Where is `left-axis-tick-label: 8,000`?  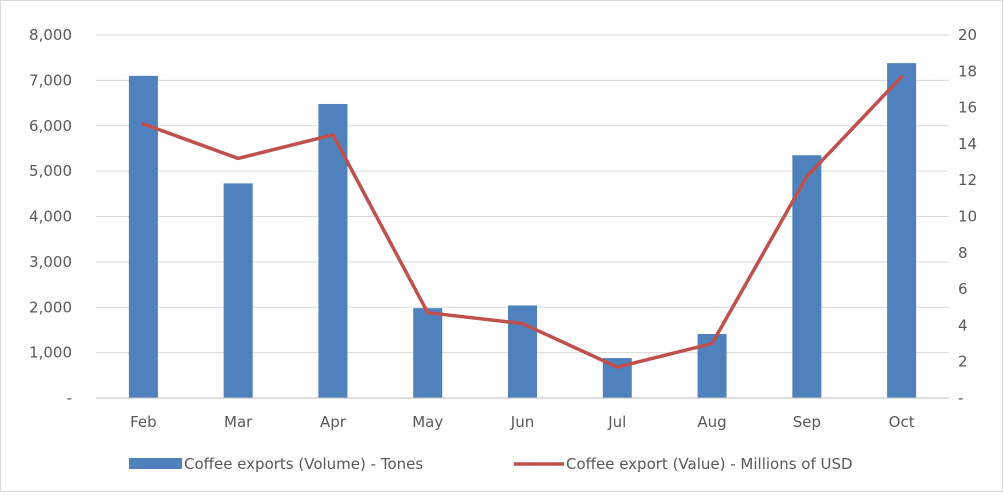 left-axis-tick-label: 8,000 is located at coordinates (50, 35).